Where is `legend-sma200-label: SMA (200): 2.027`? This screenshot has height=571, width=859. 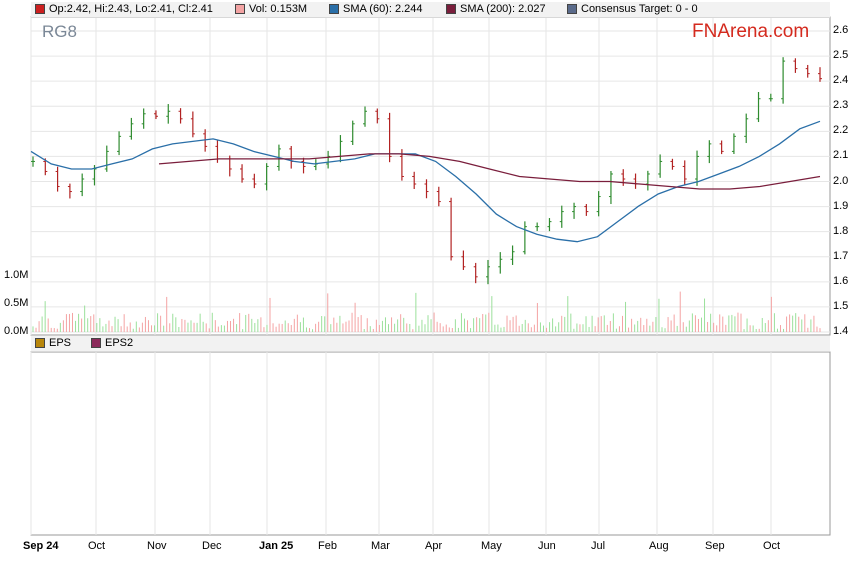 legend-sma200-label: SMA (200): 2.027 is located at coordinates (503, 9).